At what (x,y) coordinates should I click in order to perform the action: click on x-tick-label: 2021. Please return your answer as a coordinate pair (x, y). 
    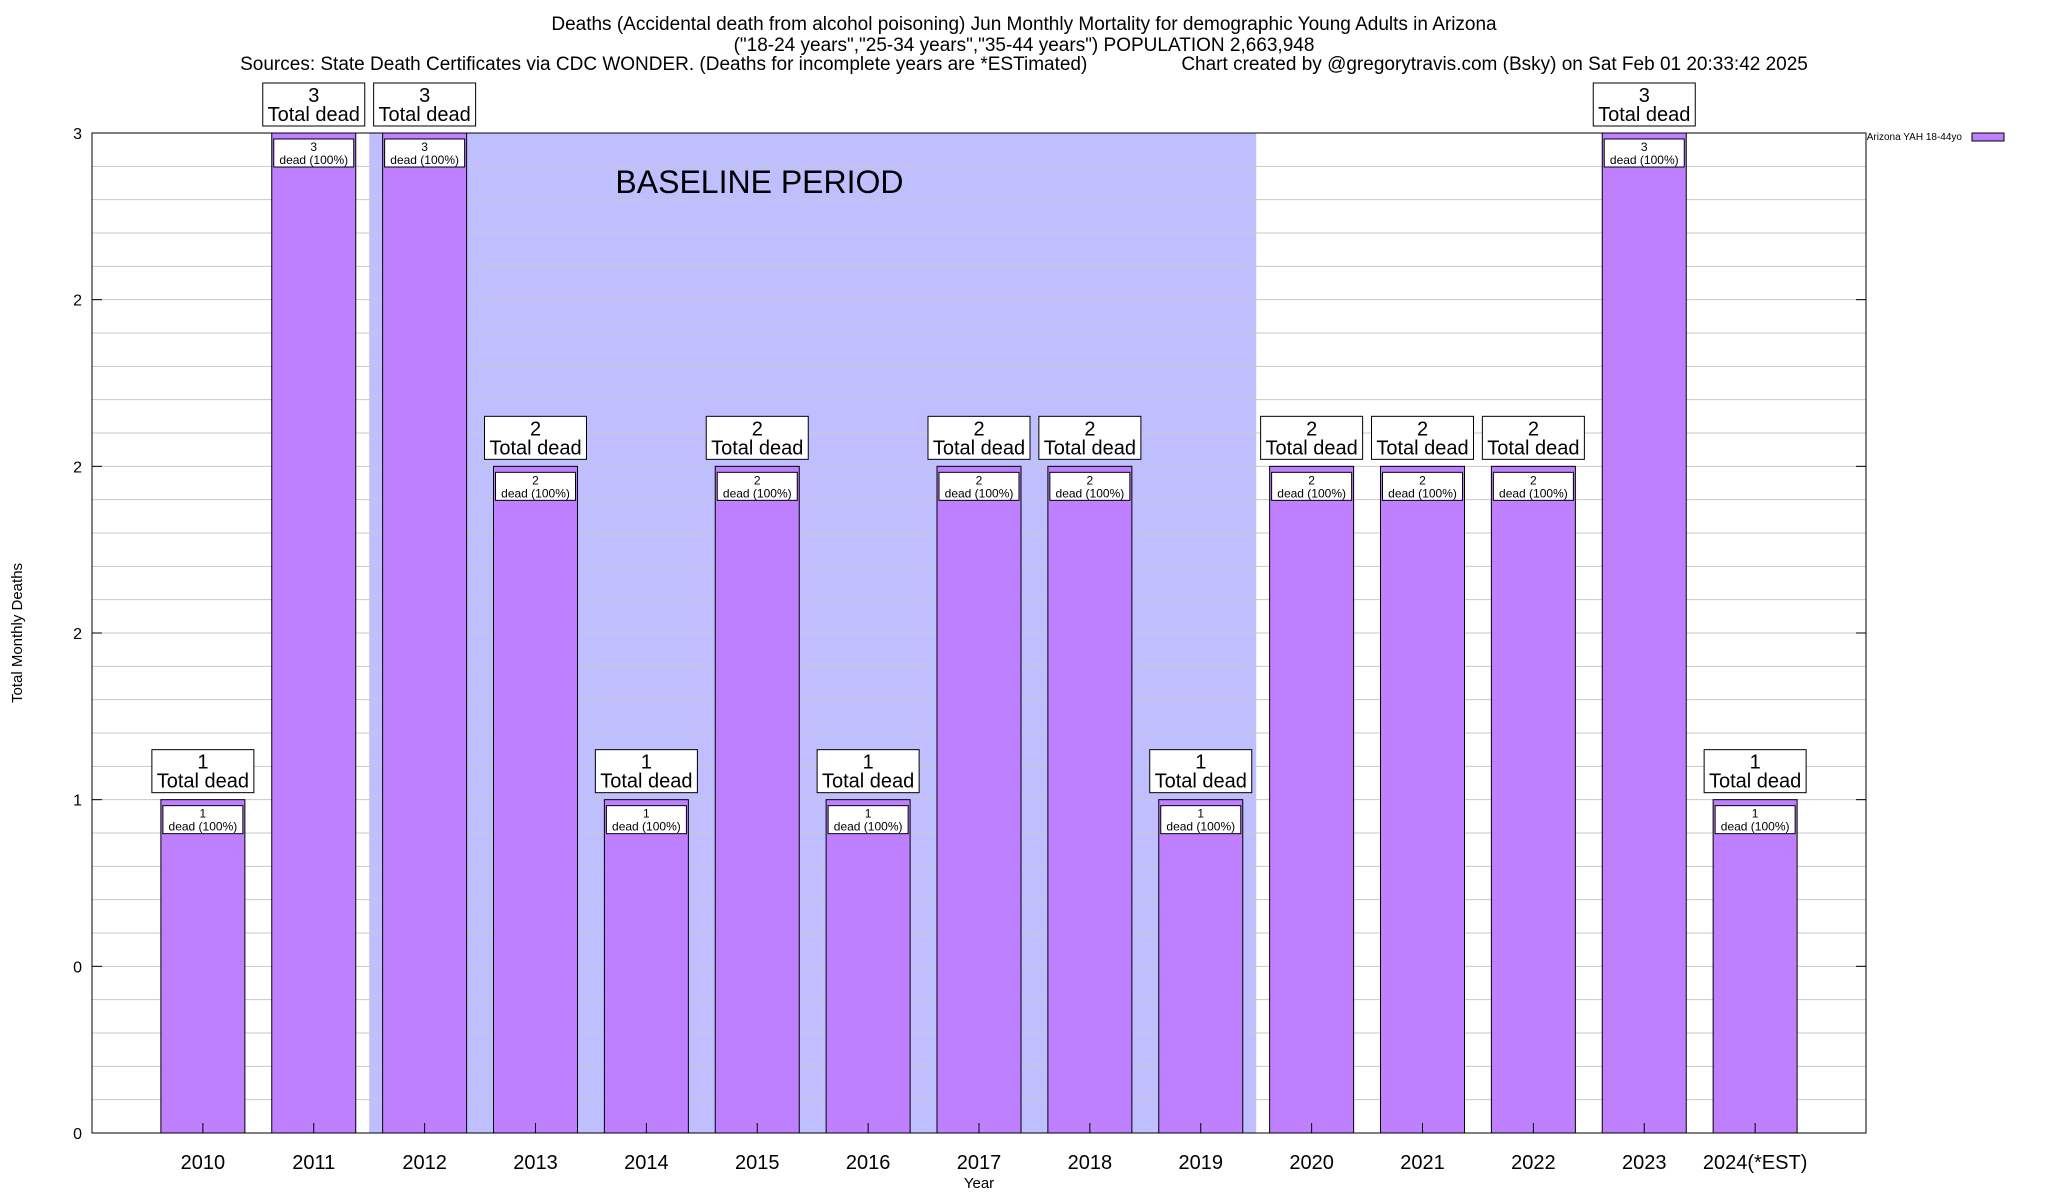
    Looking at the image, I should click on (1422, 1163).